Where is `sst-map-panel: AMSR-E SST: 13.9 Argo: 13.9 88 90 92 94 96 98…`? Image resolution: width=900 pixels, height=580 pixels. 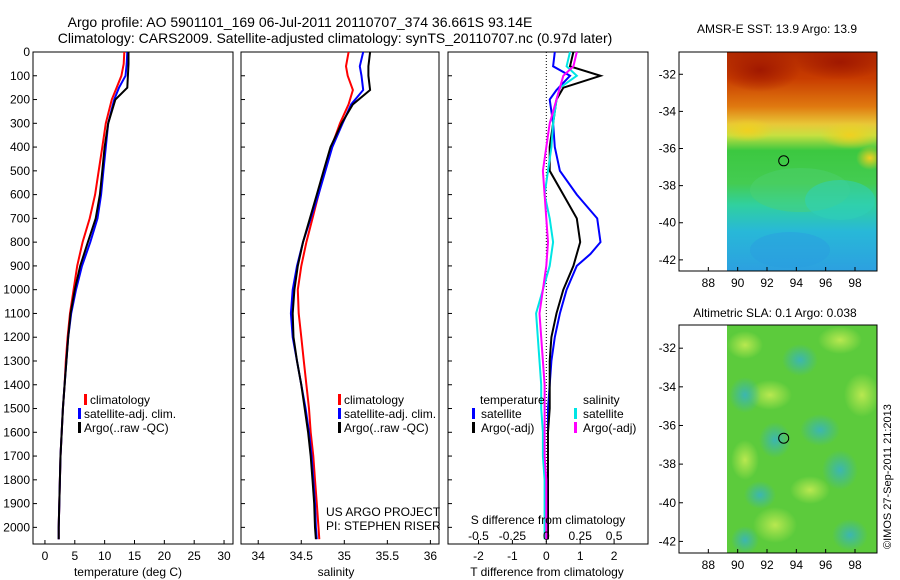
sst-map-panel: AMSR-E SST: 13.9 Argo: 13.9 88 90 92 94 96 98… is located at coordinates (768, 156).